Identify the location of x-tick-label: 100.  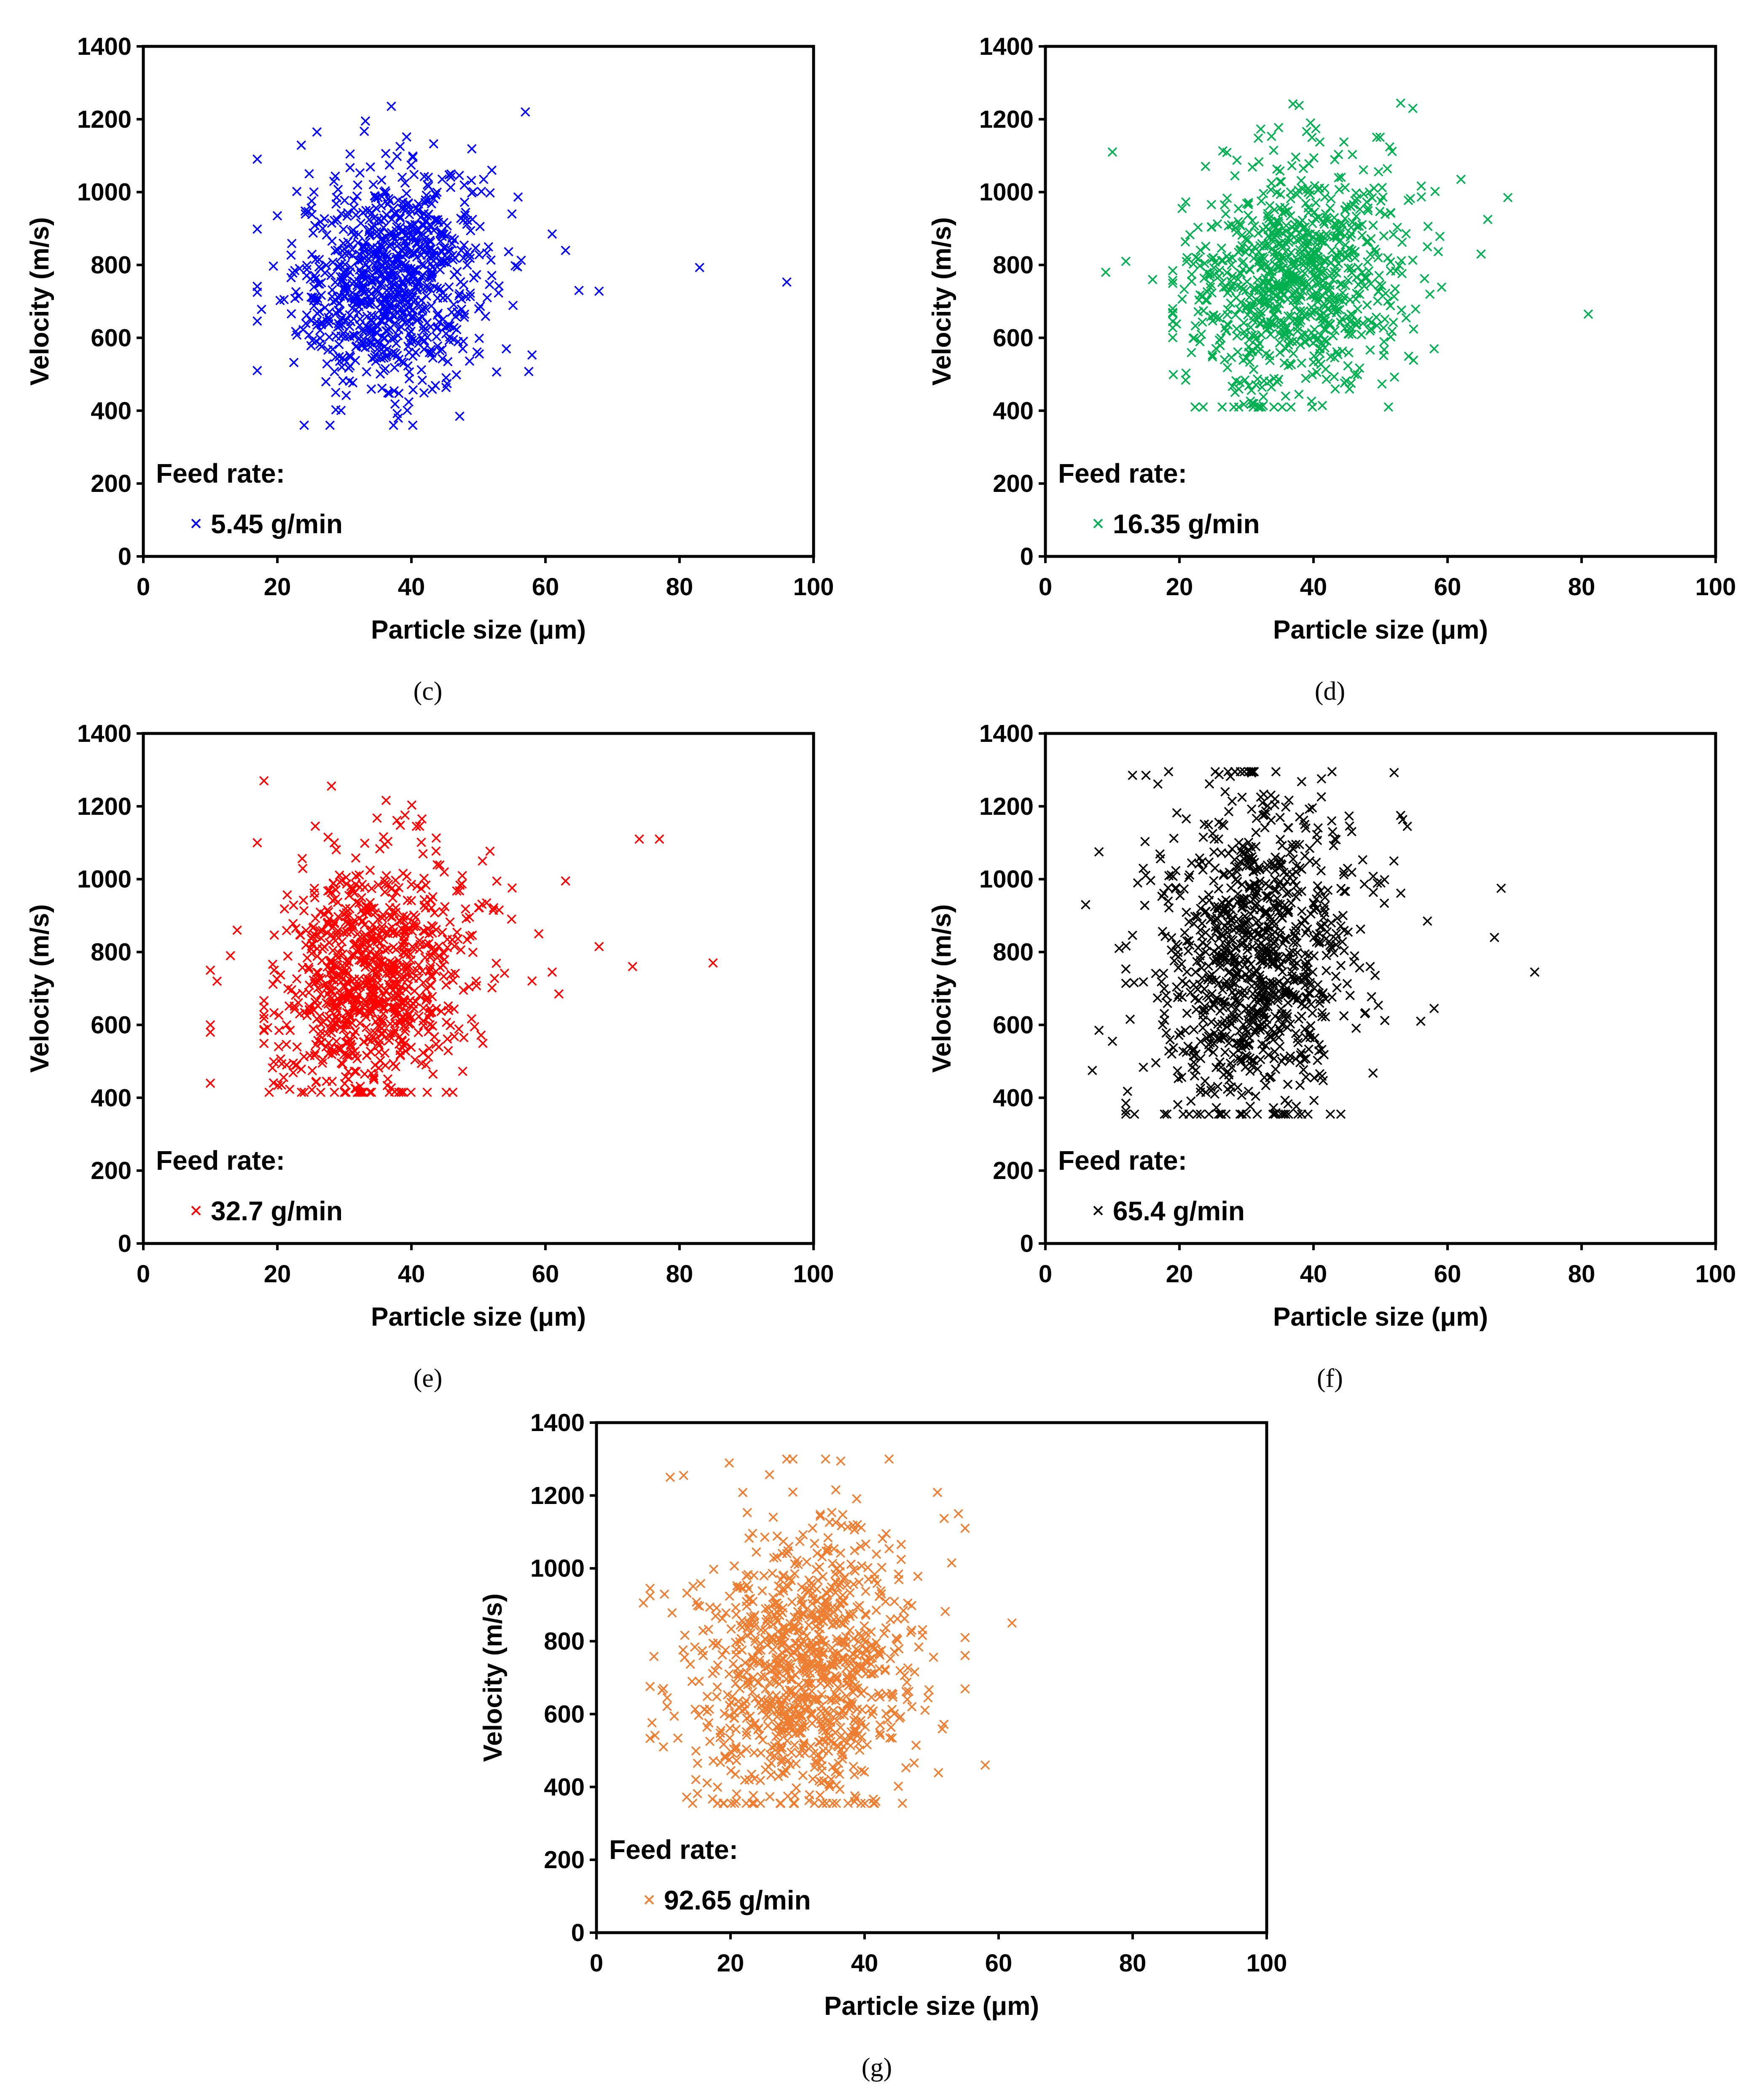
(1715, 1274).